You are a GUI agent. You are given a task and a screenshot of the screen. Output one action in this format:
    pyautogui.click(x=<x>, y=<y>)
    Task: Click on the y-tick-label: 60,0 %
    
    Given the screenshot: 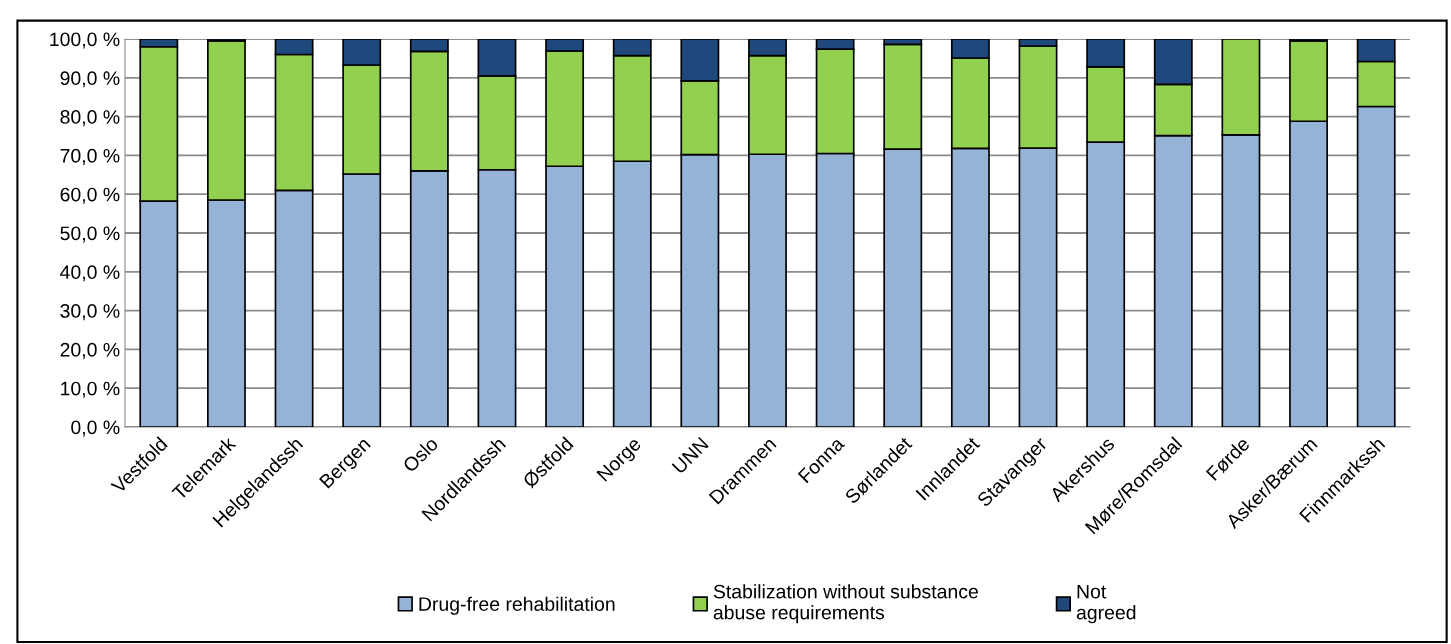 What is the action you would take?
    pyautogui.click(x=90, y=195)
    